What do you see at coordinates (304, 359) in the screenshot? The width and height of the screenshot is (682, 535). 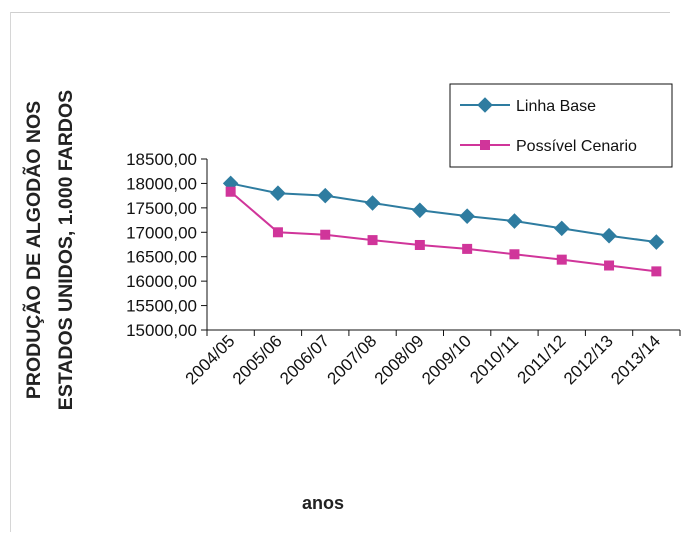 I see `x-tick-label: 2006/07` at bounding box center [304, 359].